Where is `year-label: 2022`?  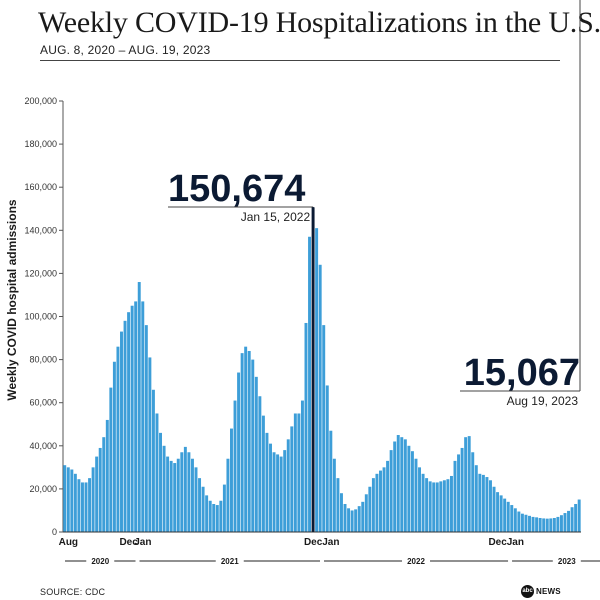 year-label: 2022 is located at coordinates (416, 561).